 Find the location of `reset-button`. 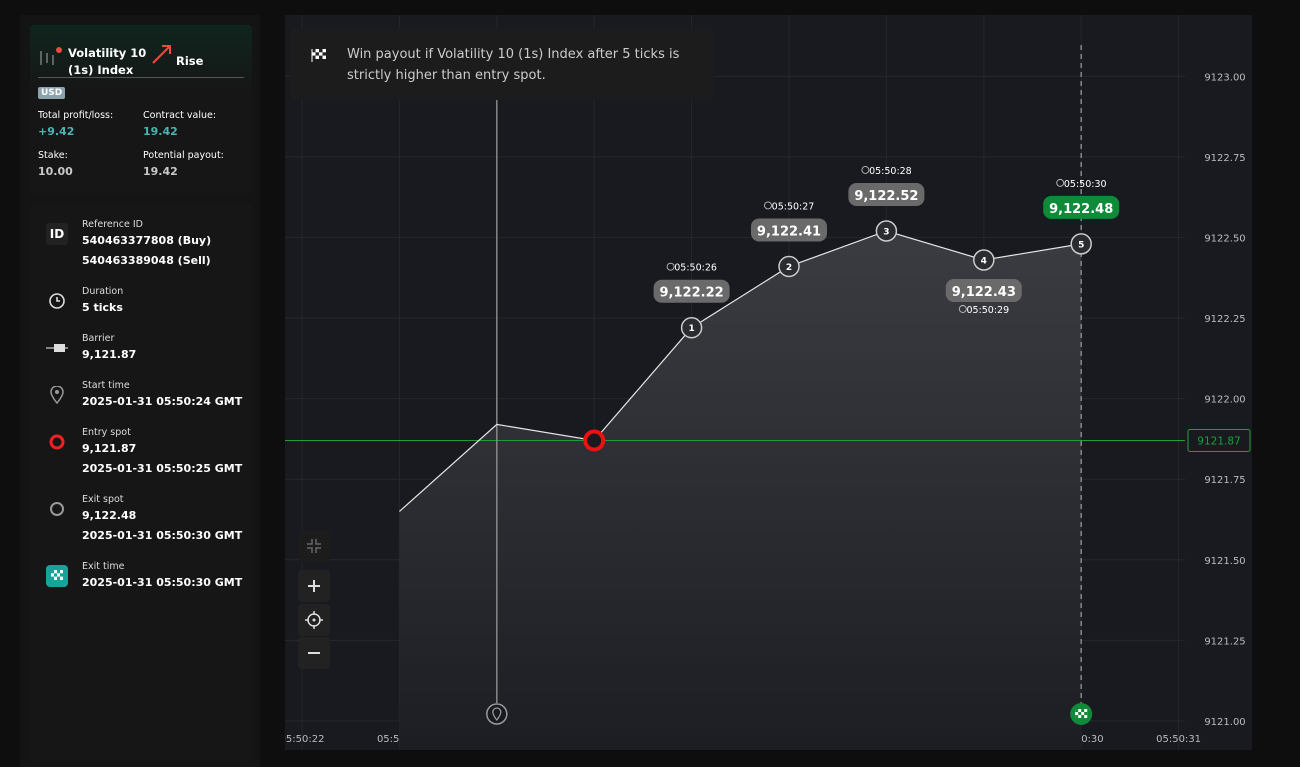

reset-button is located at coordinates (314, 620).